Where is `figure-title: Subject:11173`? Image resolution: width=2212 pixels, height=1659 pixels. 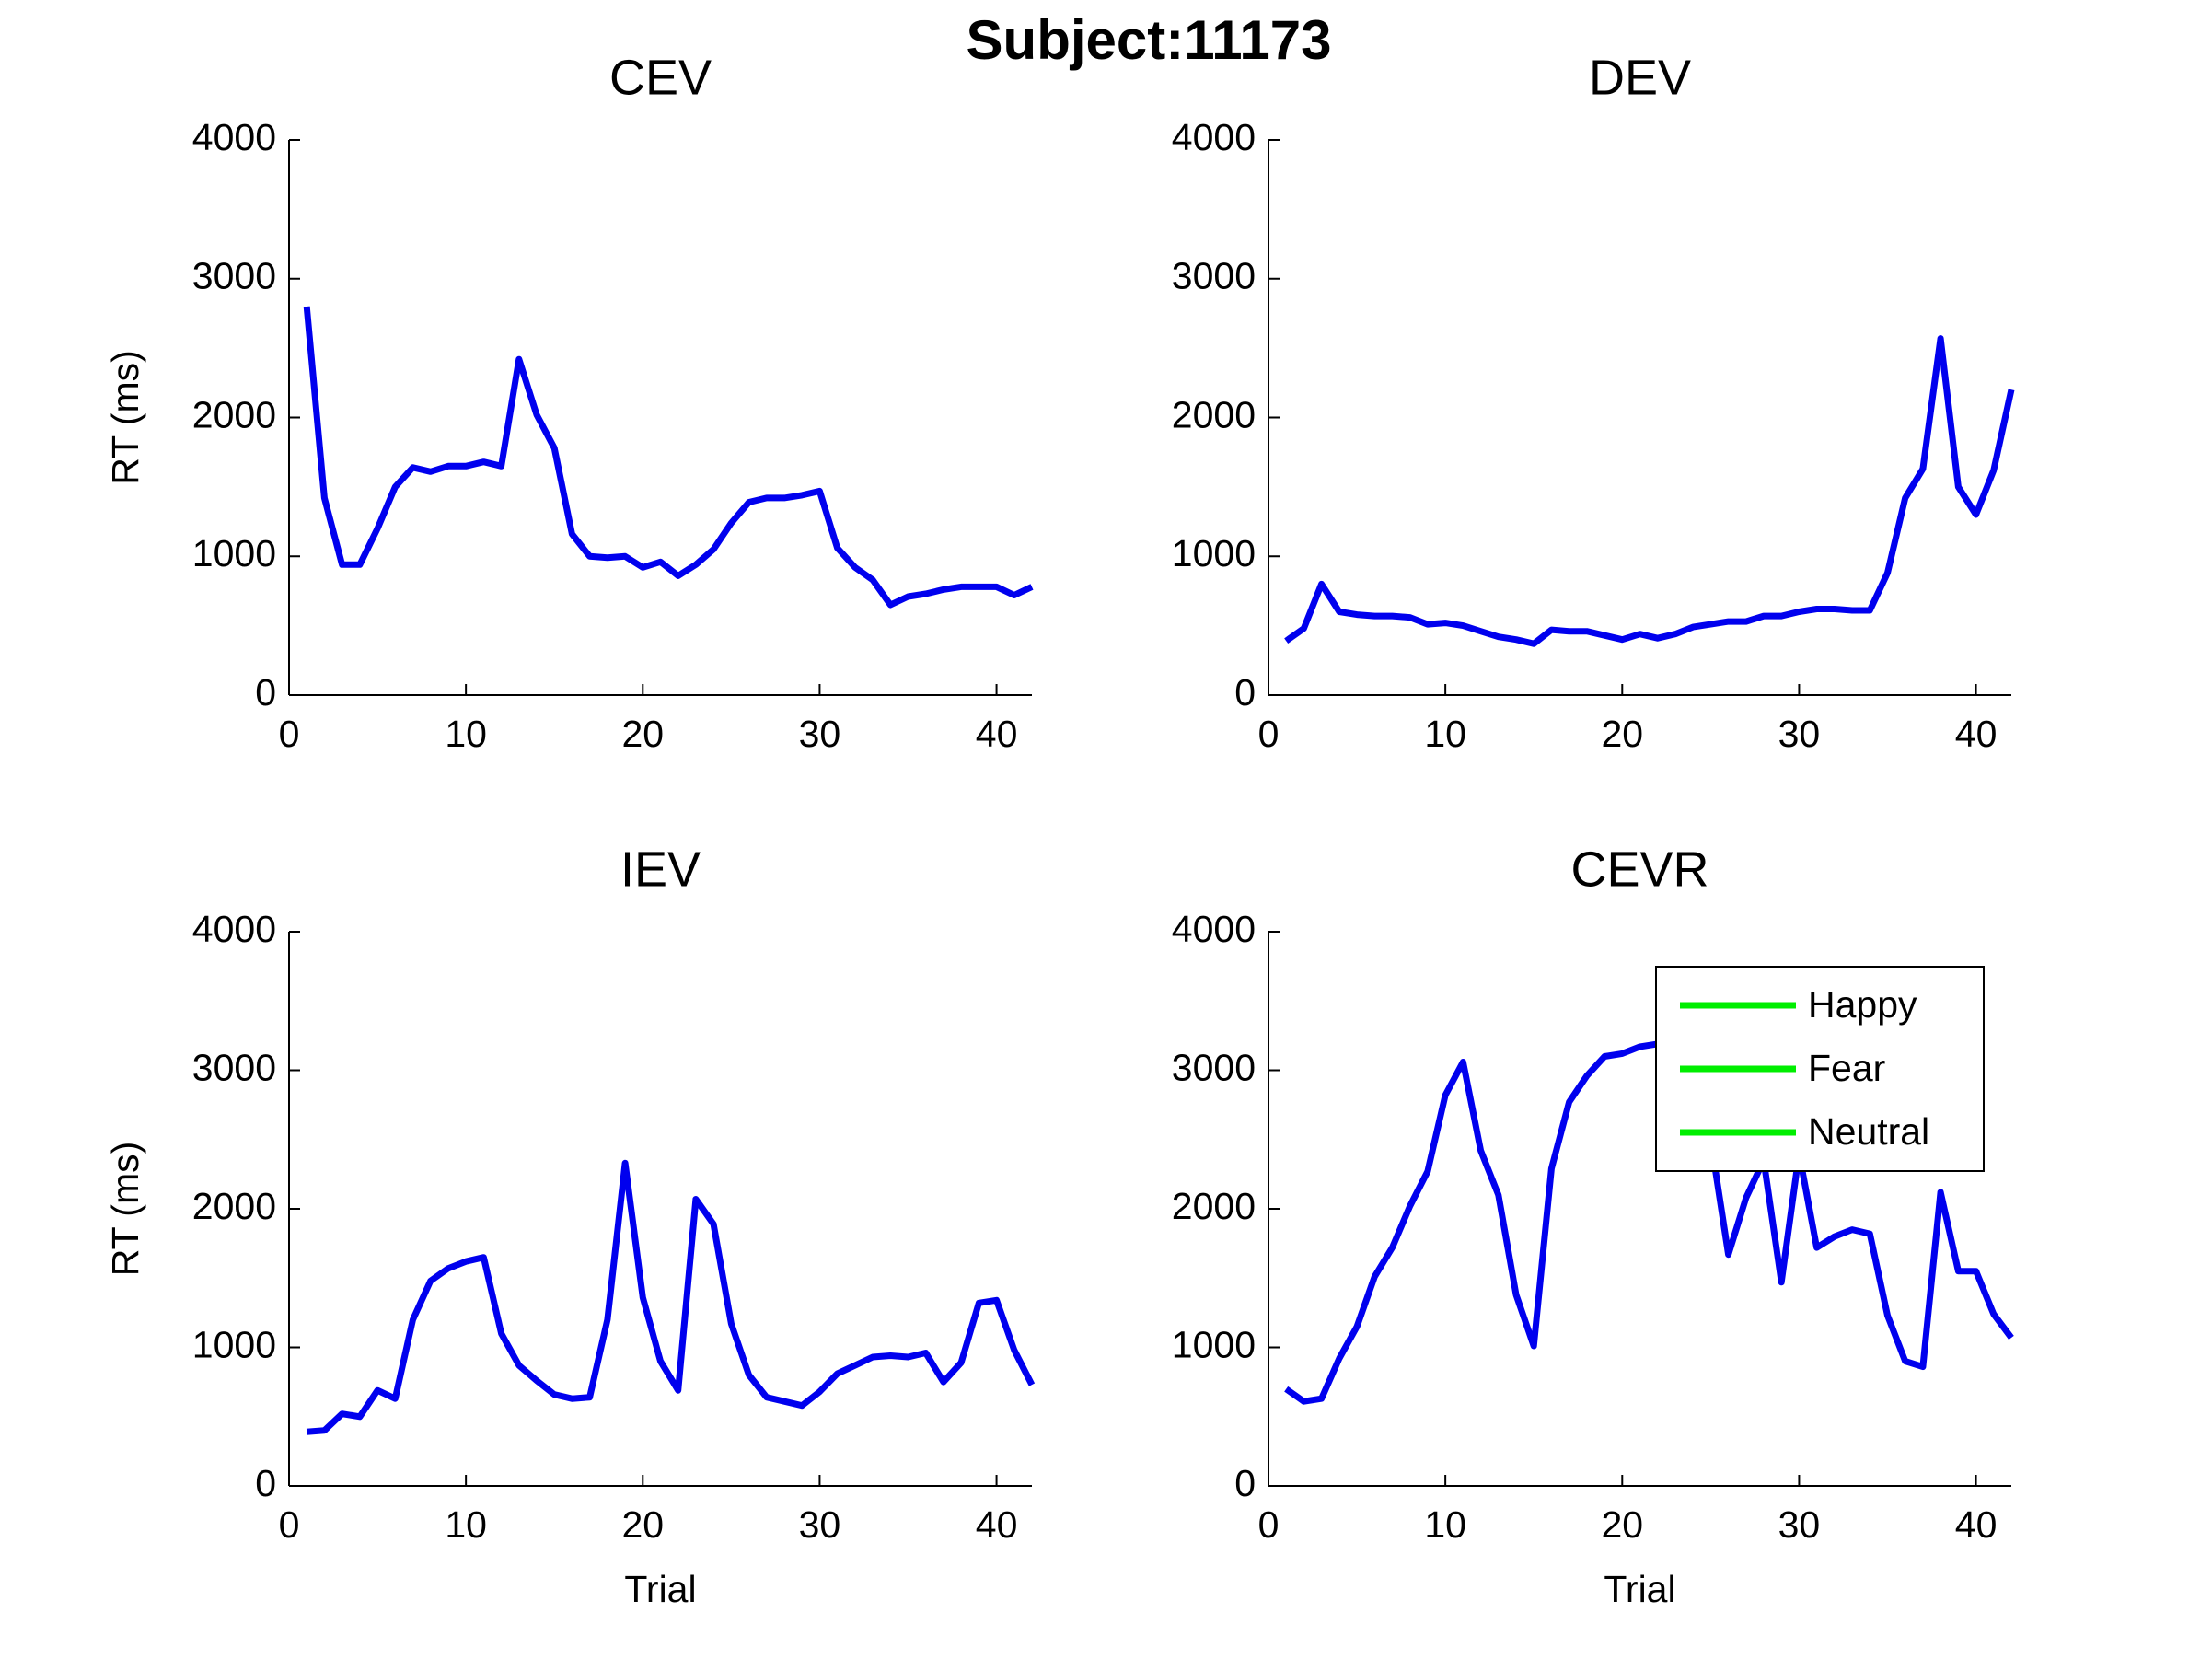
figure-title: Subject:11173 is located at coordinates (1149, 40).